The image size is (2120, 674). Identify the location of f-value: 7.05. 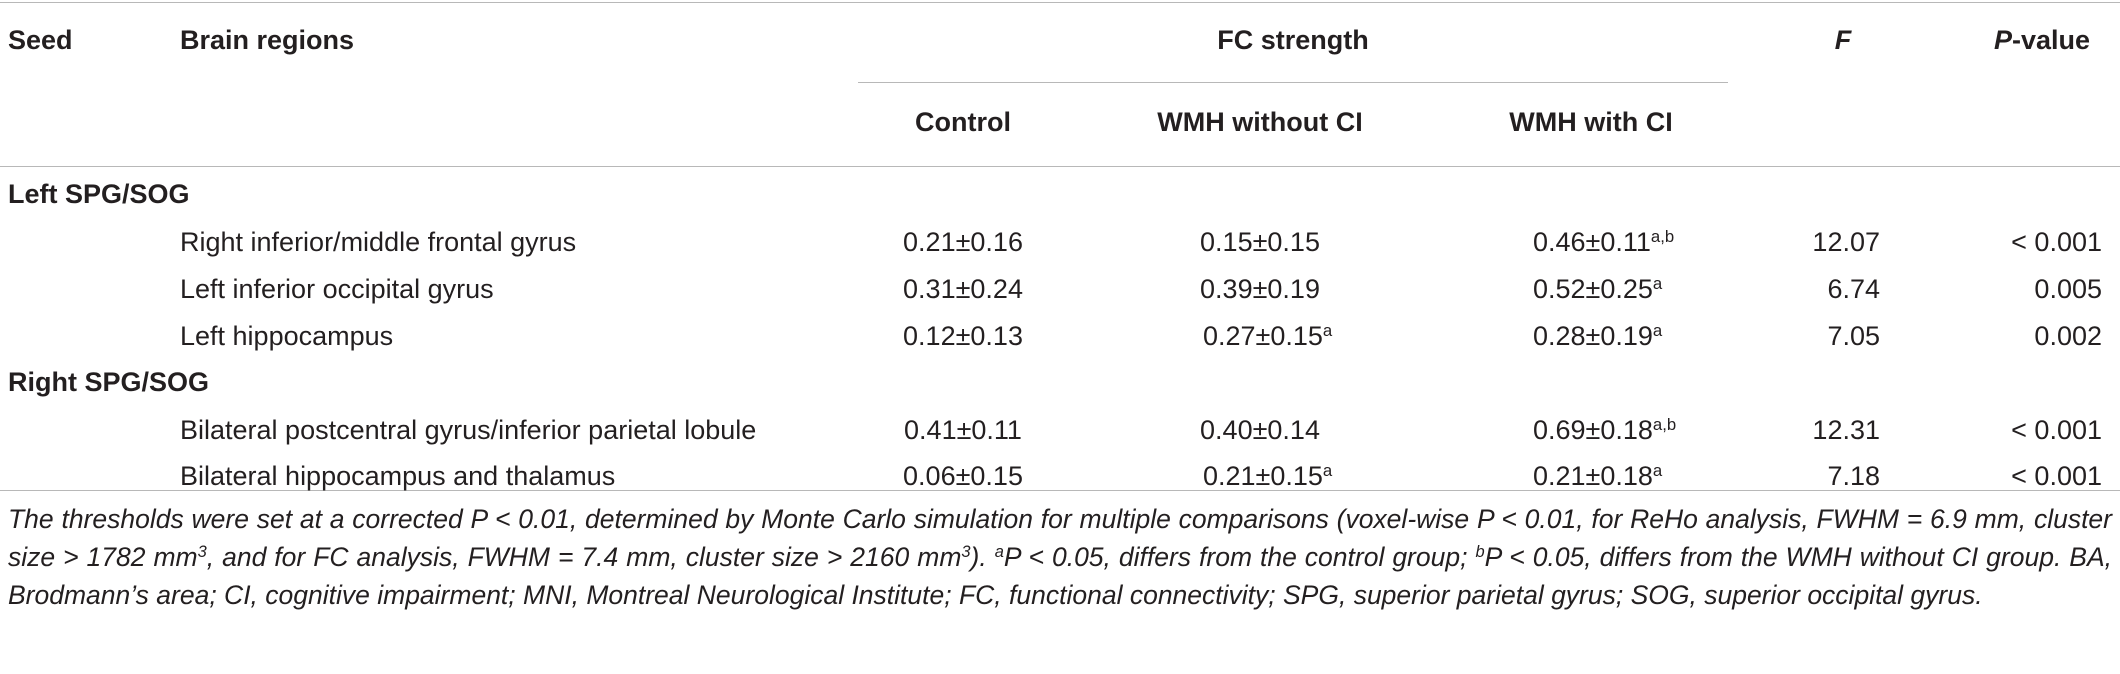
(1853, 336).